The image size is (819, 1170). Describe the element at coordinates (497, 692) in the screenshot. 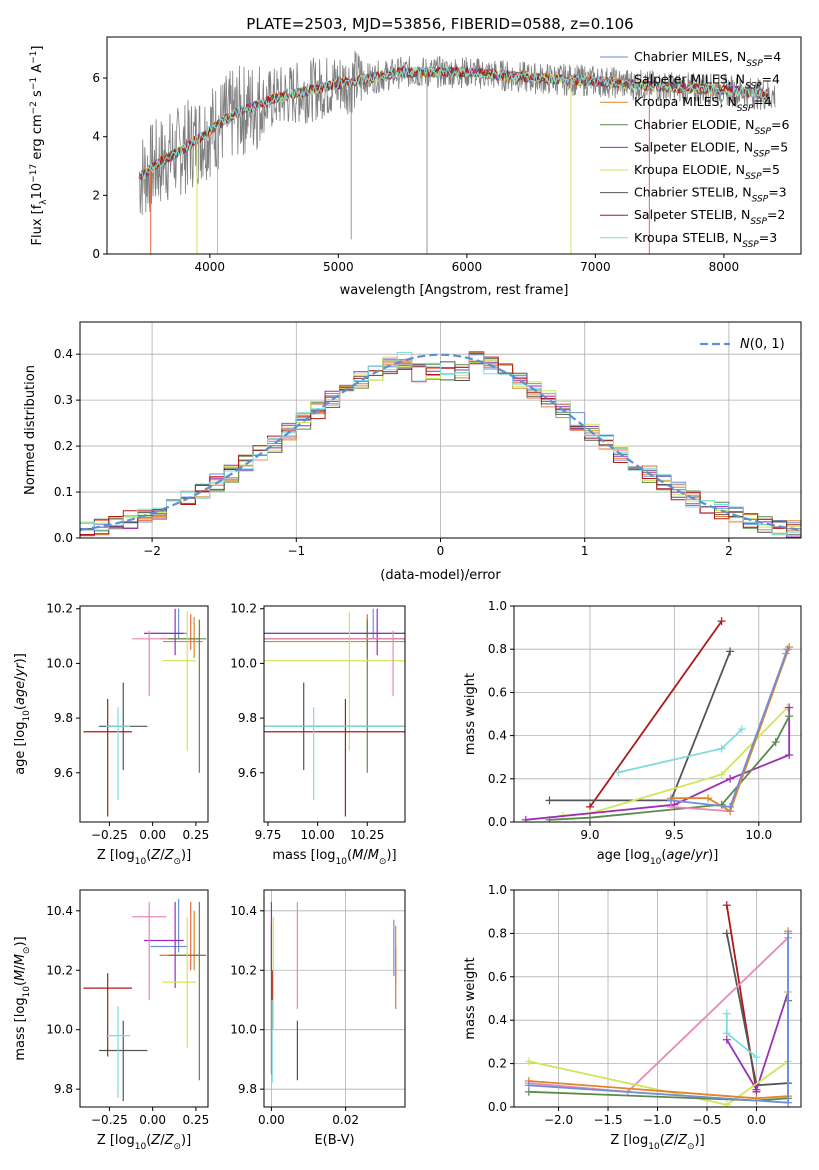

I see `y-tick-label: 0.6` at that location.